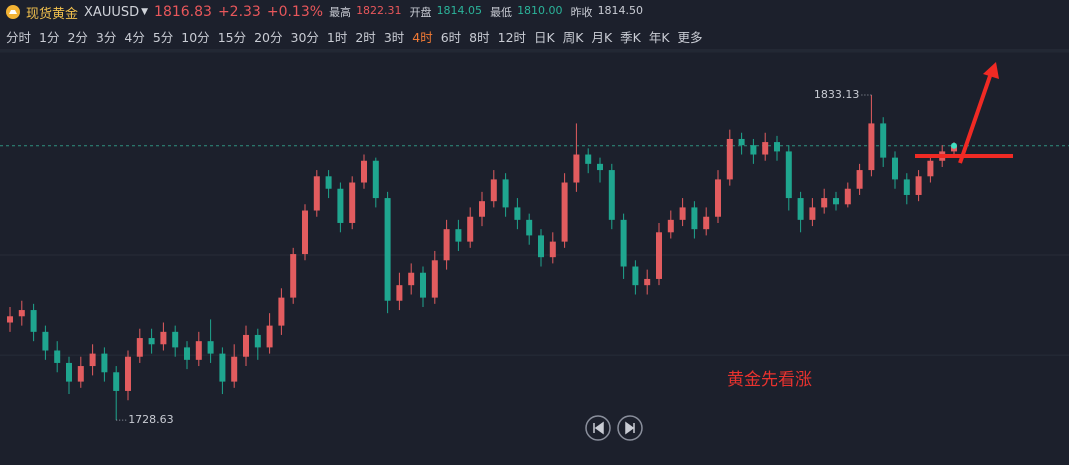 This screenshot has height=465, width=1069. I want to click on timeframe-tab: 季K, so click(630, 37).